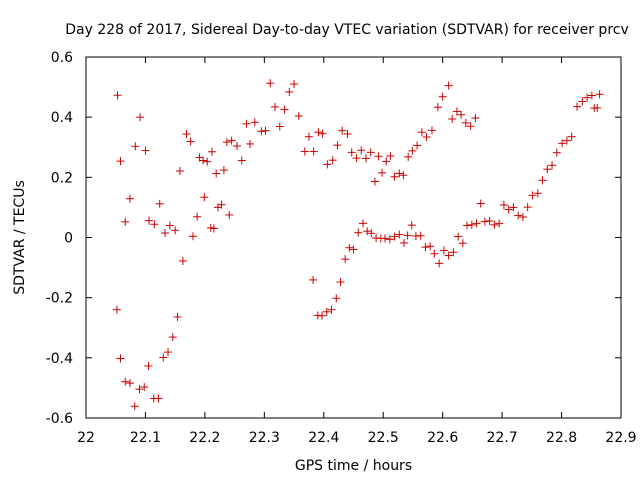 The image size is (640, 480). Describe the element at coordinates (383, 251) in the screenshot. I see `x-tick: 22.5` at that location.